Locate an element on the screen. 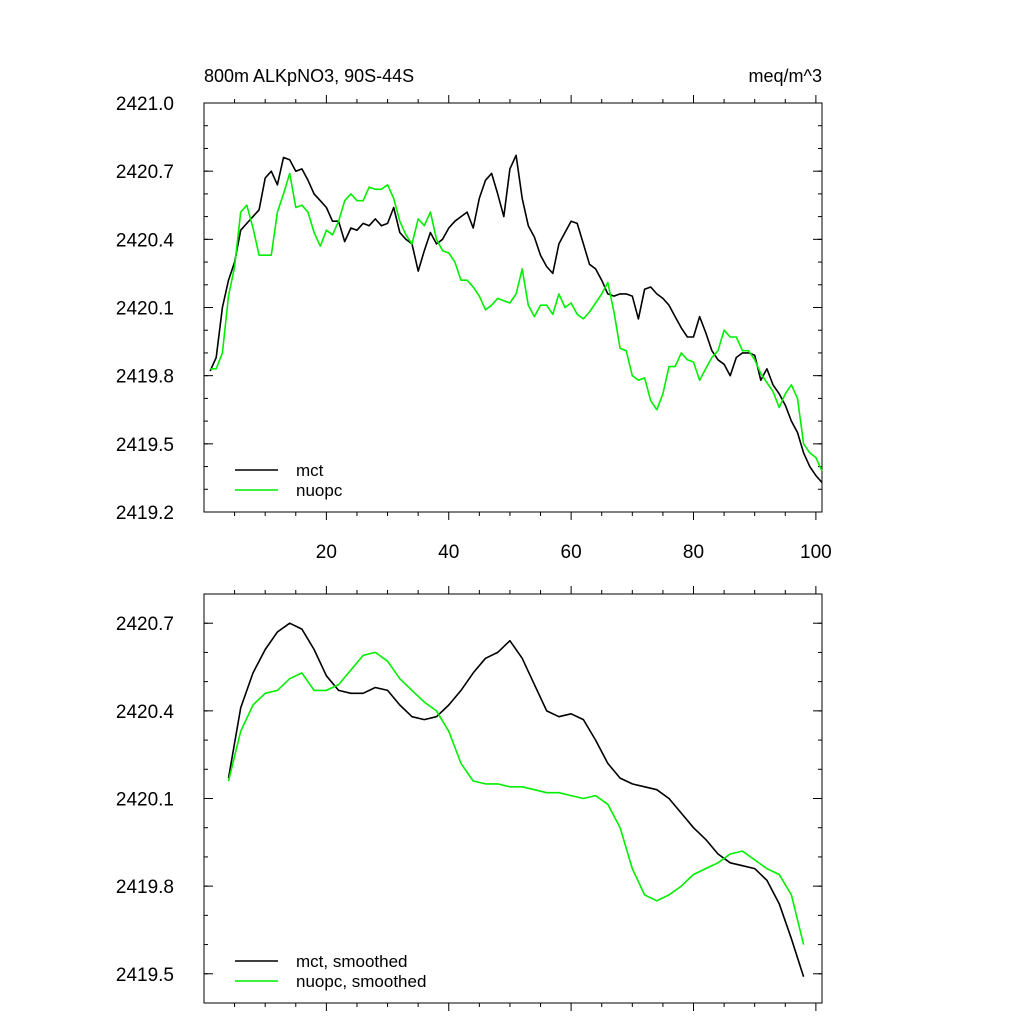 The width and height of the screenshot is (1024, 1024). legend-label: nuopc, smoothed is located at coordinates (361, 981).